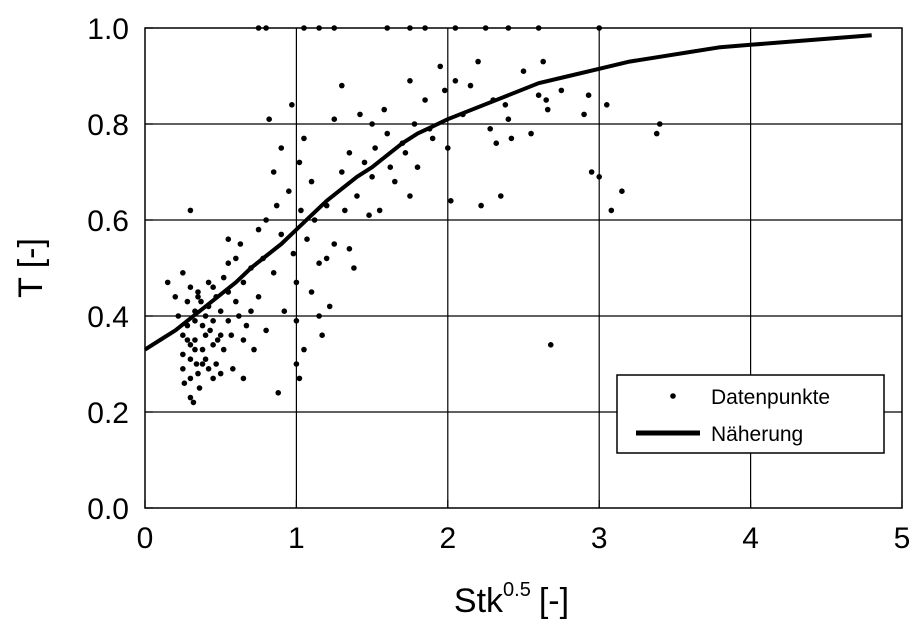  Describe the element at coordinates (599, 538) in the screenshot. I see `x-tick-label: 3` at that location.